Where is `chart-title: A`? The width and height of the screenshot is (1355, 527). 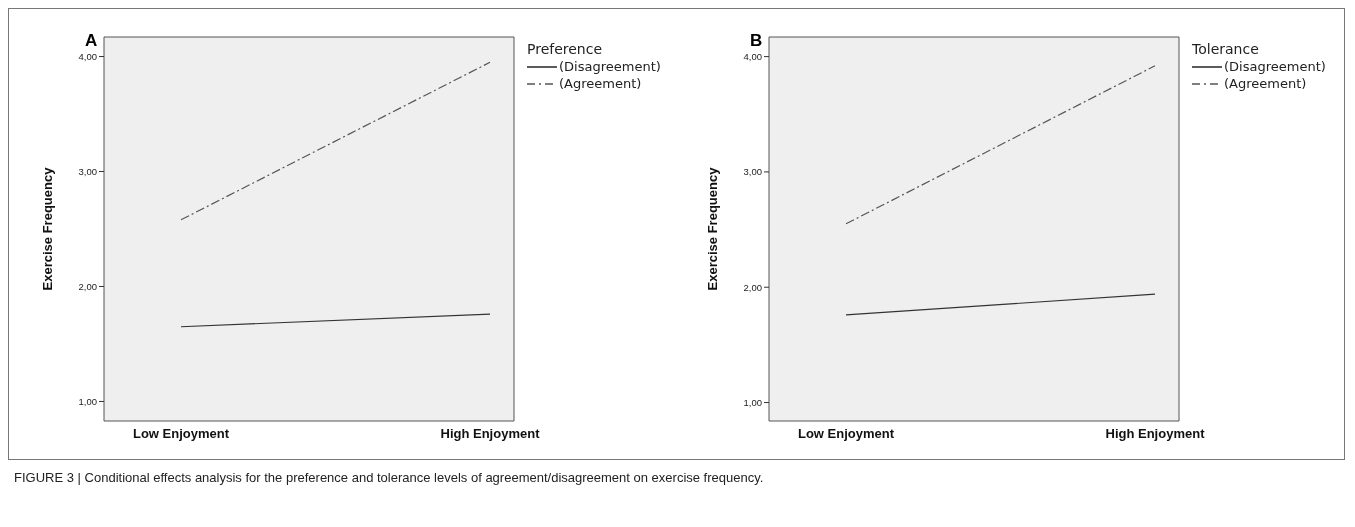 chart-title: A is located at coordinates (91, 41).